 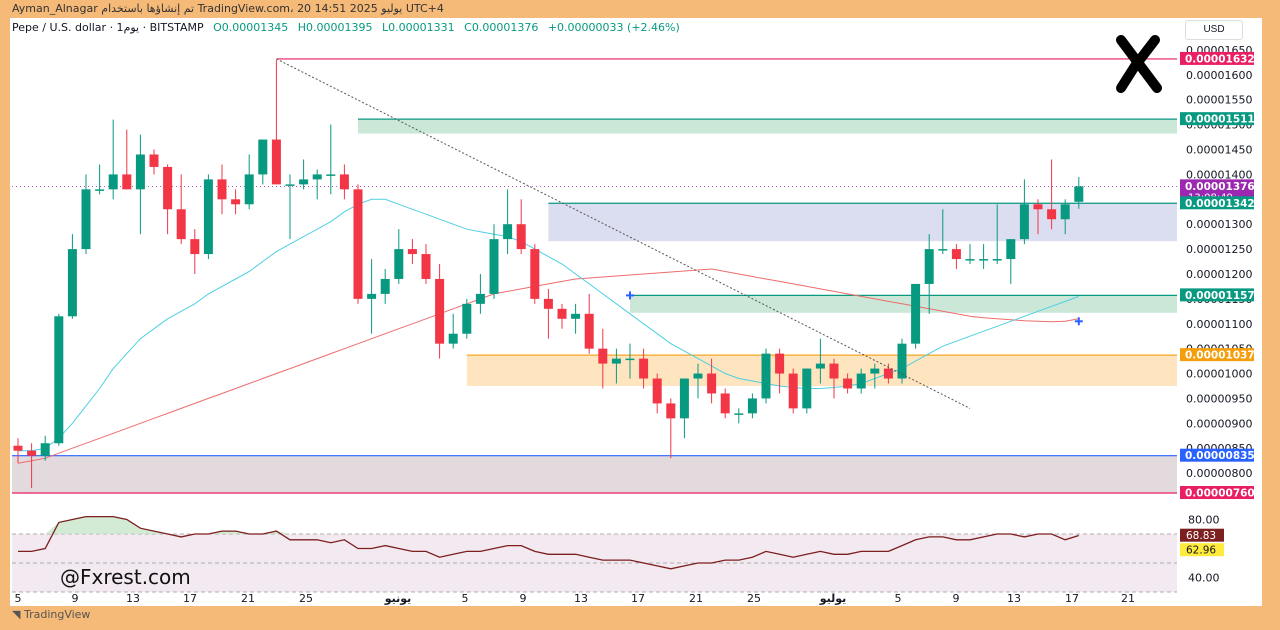 What do you see at coordinates (251, 27) in the screenshot?
I see `ohlc-open: O0.00001345` at bounding box center [251, 27].